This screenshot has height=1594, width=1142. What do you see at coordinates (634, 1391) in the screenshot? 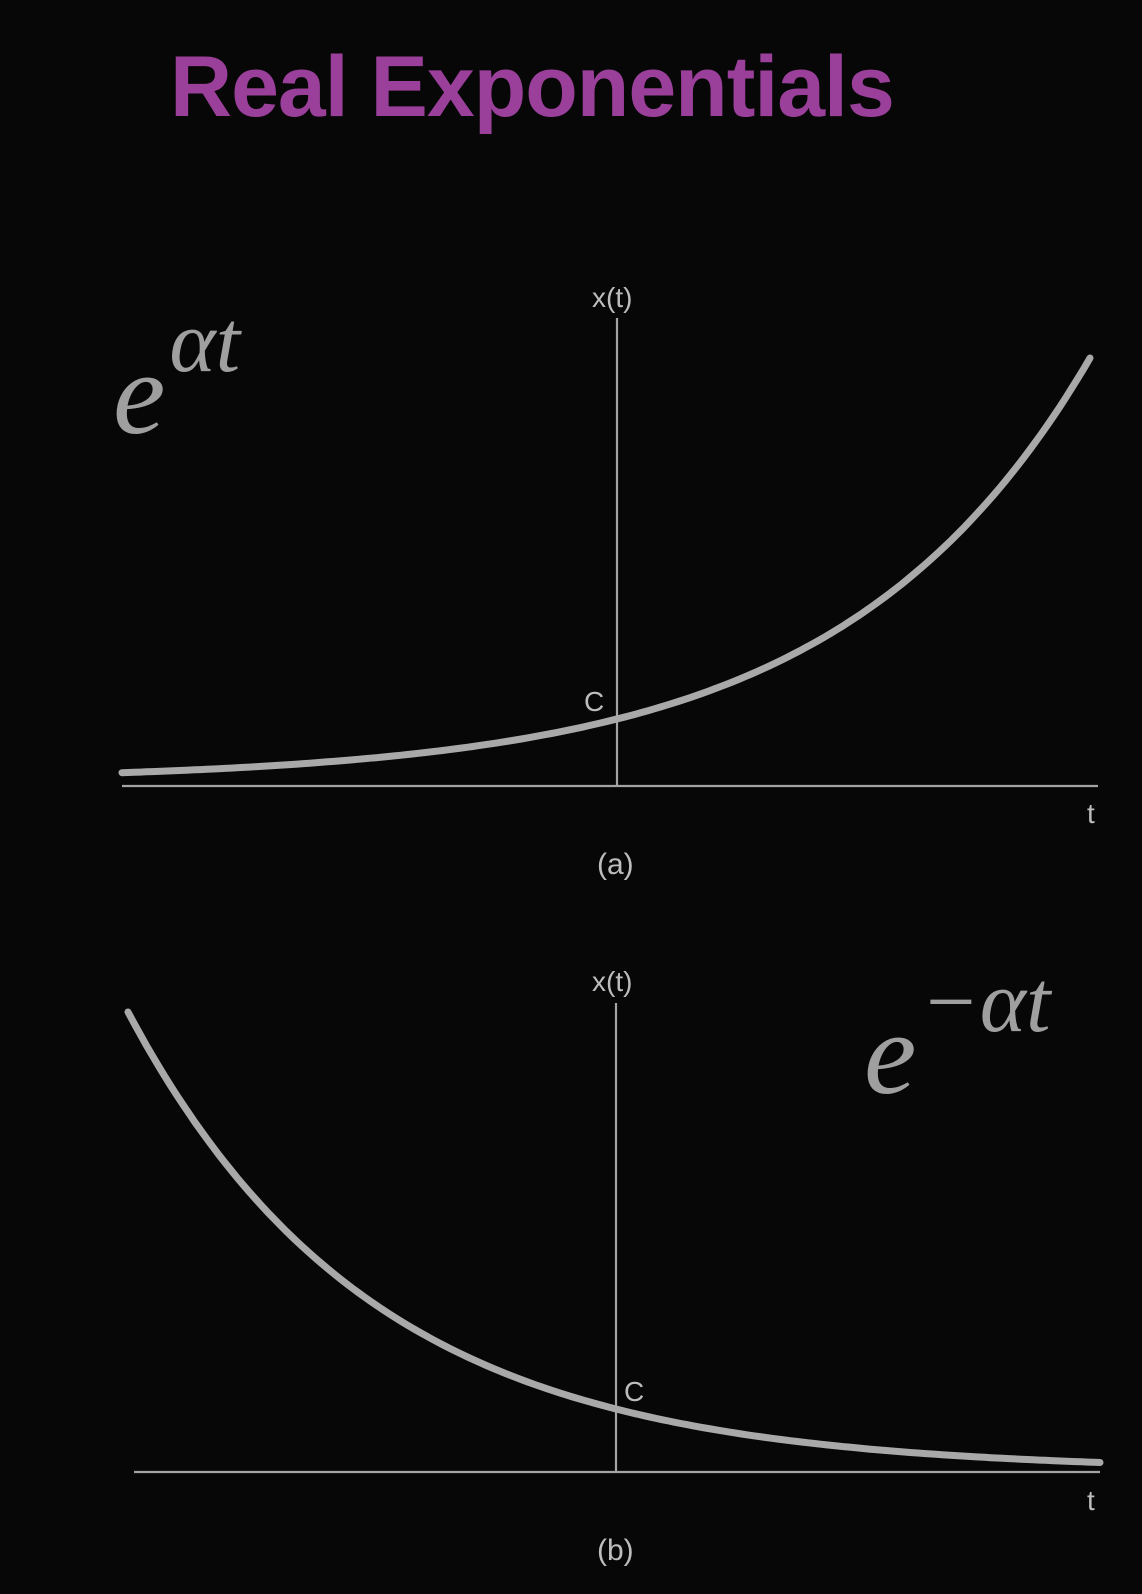
I see `plot-b-intercept-label: C` at bounding box center [634, 1391].